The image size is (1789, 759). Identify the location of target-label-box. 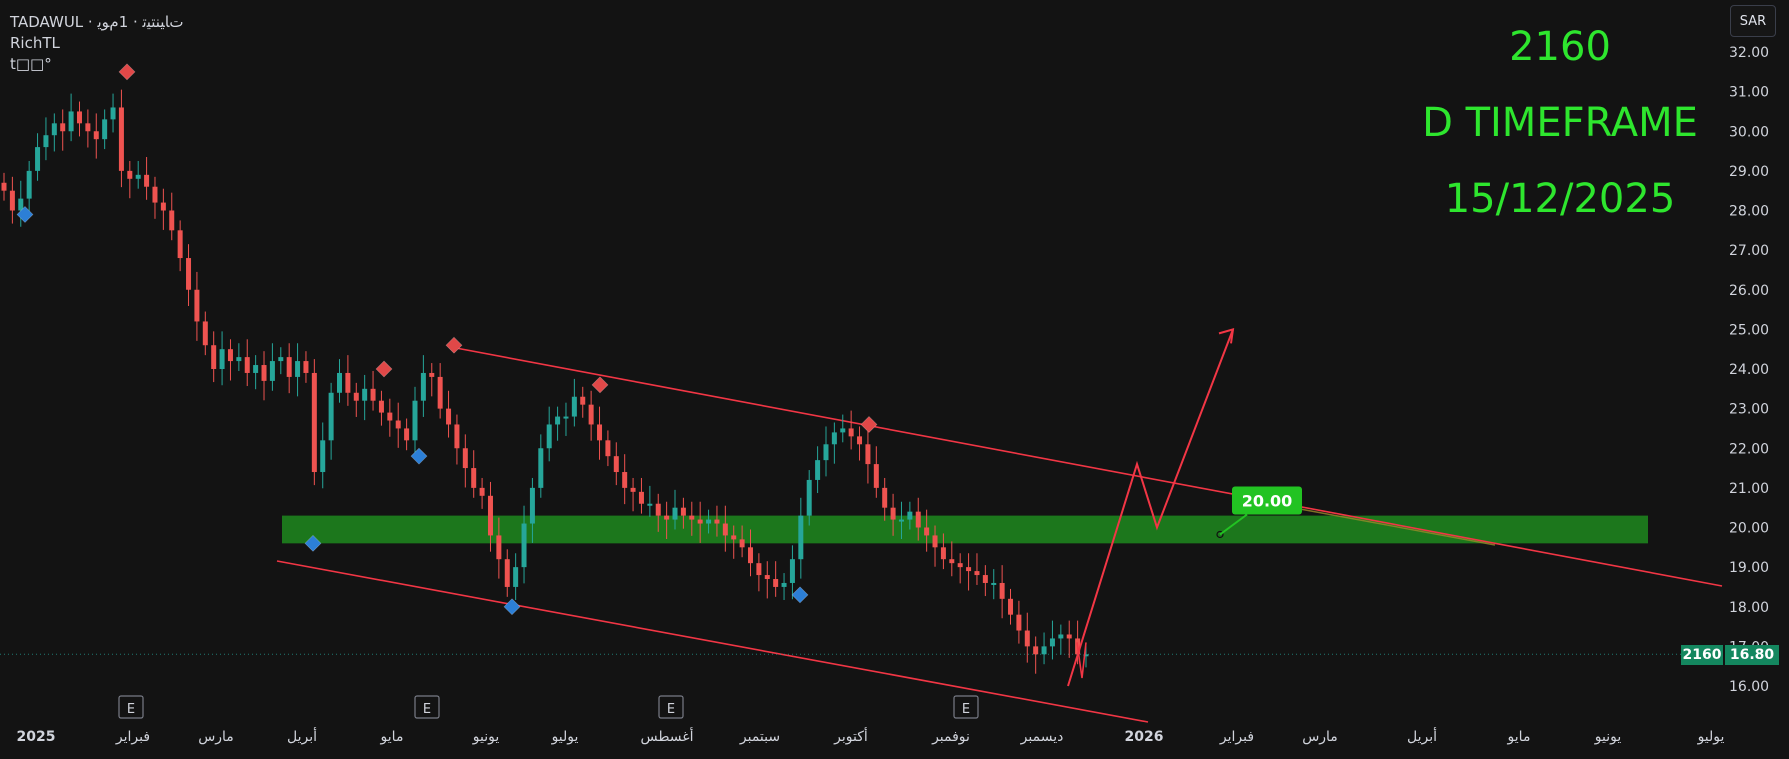
(1267, 500).